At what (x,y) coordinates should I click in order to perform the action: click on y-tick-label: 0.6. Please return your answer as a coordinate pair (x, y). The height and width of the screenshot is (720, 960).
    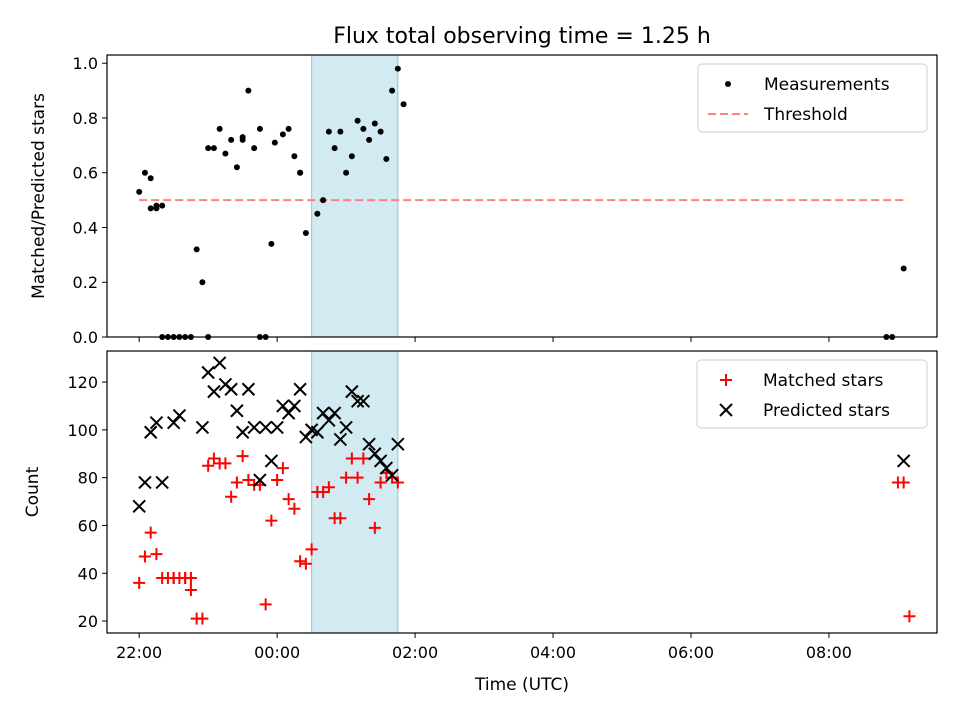
    Looking at the image, I should click on (85, 173).